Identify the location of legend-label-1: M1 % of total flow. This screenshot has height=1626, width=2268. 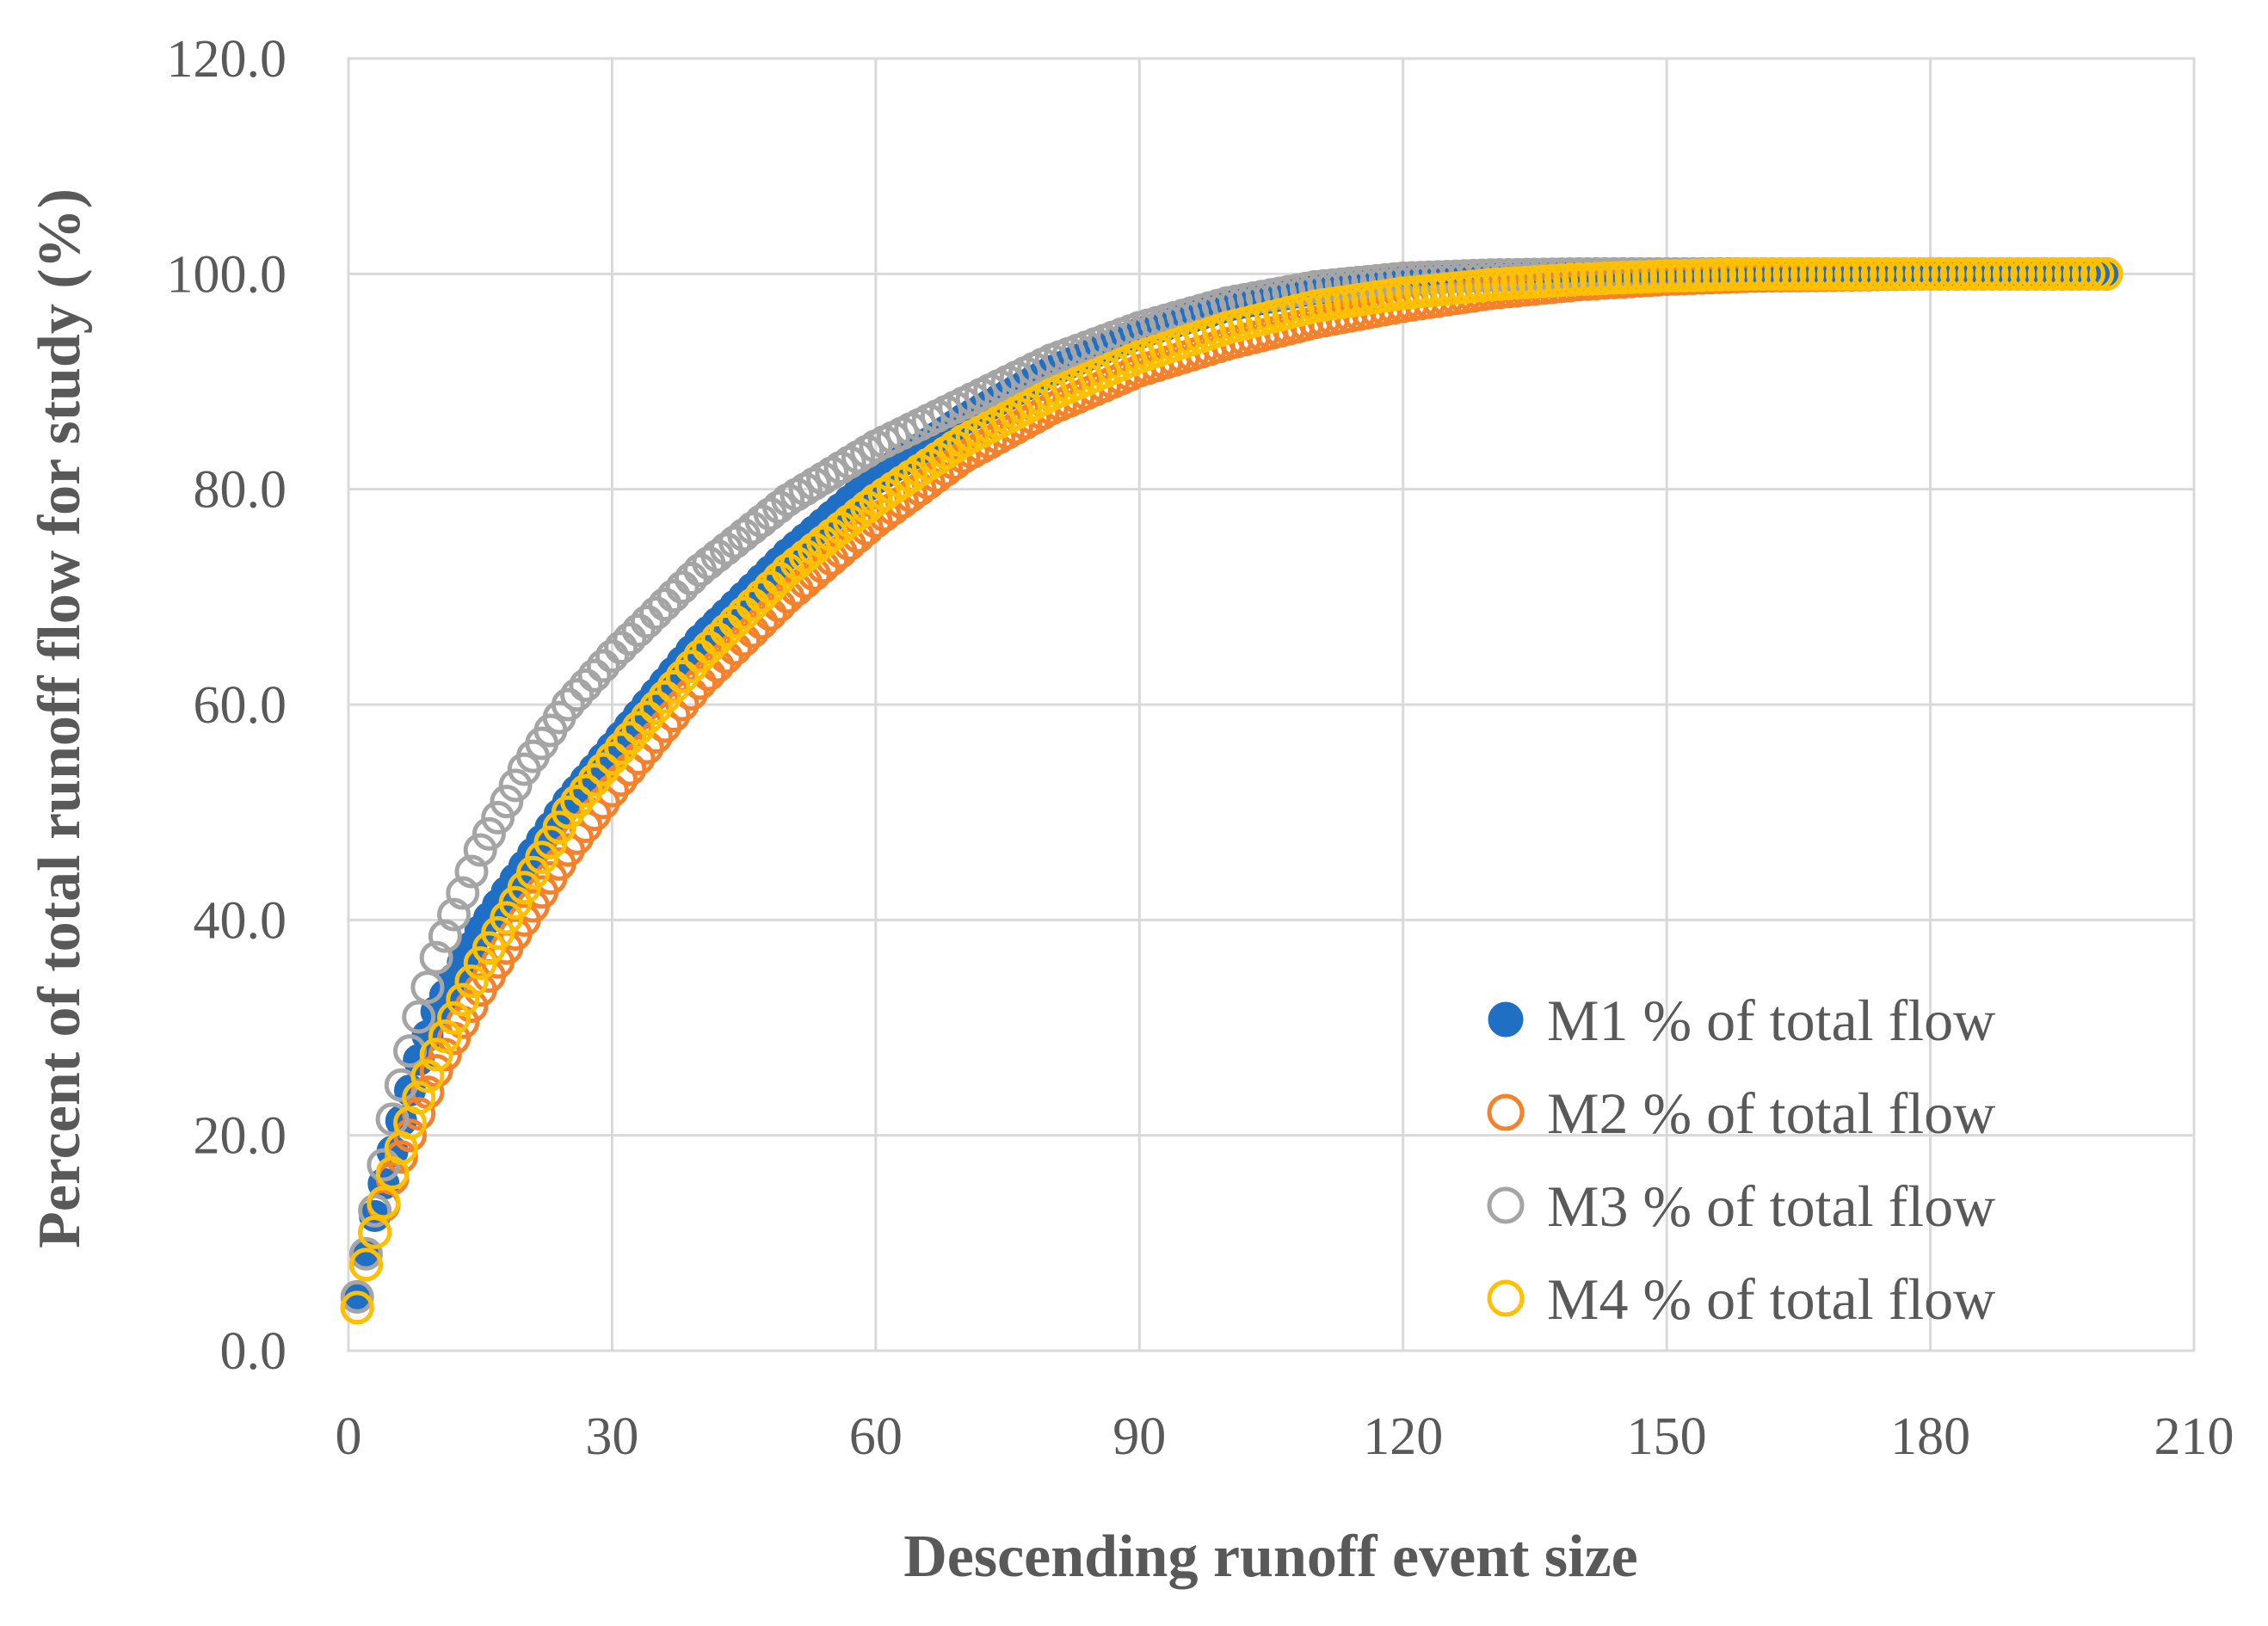
(1771, 1021).